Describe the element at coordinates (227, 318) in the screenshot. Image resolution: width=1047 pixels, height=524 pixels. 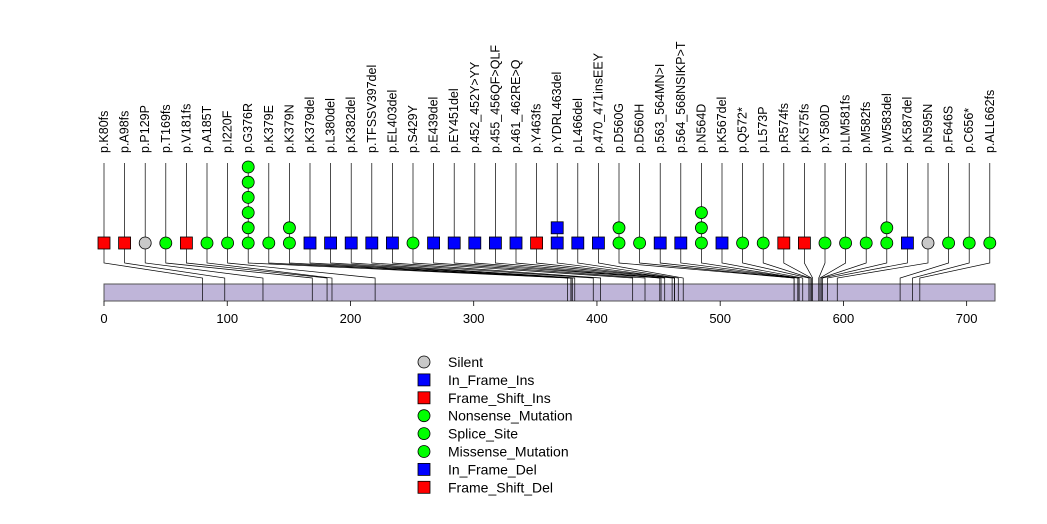
I see `x-tick-label: 100` at that location.